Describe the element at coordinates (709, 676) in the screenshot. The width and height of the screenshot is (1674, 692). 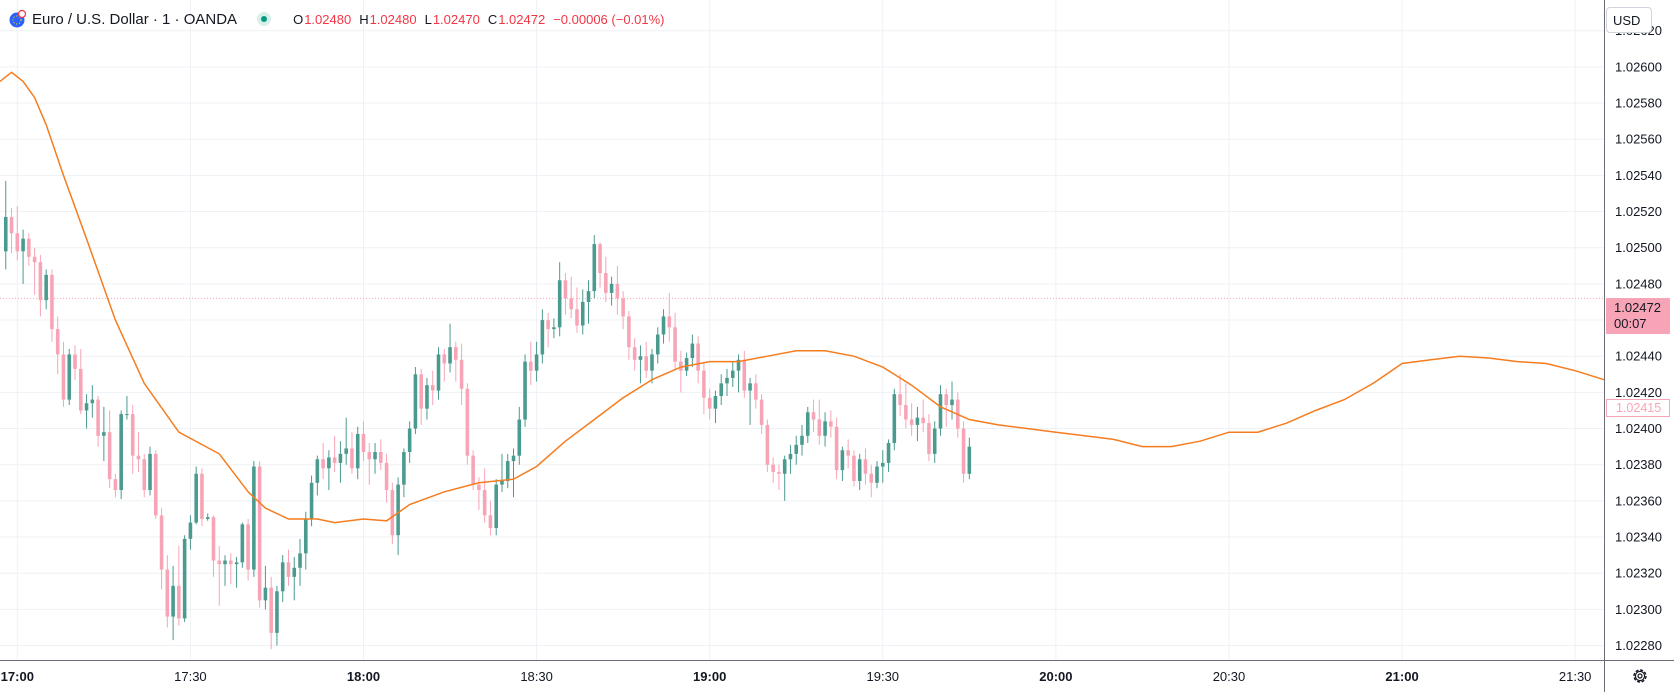
I see `x-tick-label: 19:00` at that location.